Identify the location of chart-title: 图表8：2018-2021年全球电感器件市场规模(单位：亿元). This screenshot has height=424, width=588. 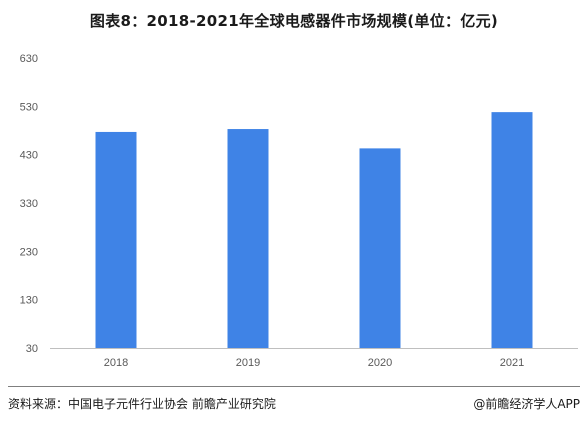
(294, 21).